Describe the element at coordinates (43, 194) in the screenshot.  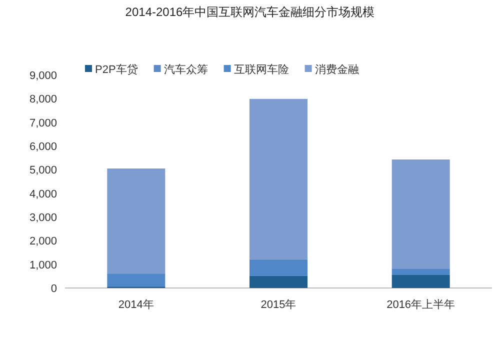
I see `y-tick-label: 4,000` at that location.